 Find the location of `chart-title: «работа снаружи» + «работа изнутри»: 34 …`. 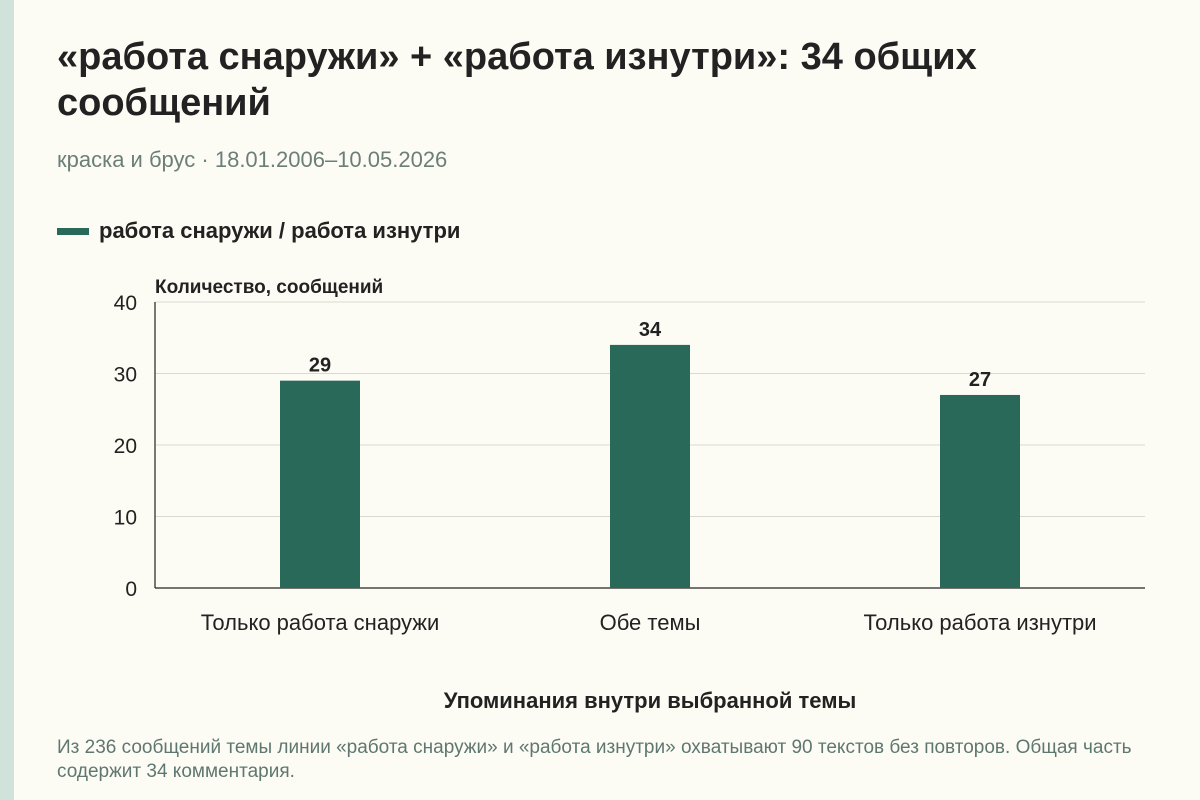

chart-title: «работа снаружи» + «работа изнутри»: 34 … is located at coordinates (517, 80).